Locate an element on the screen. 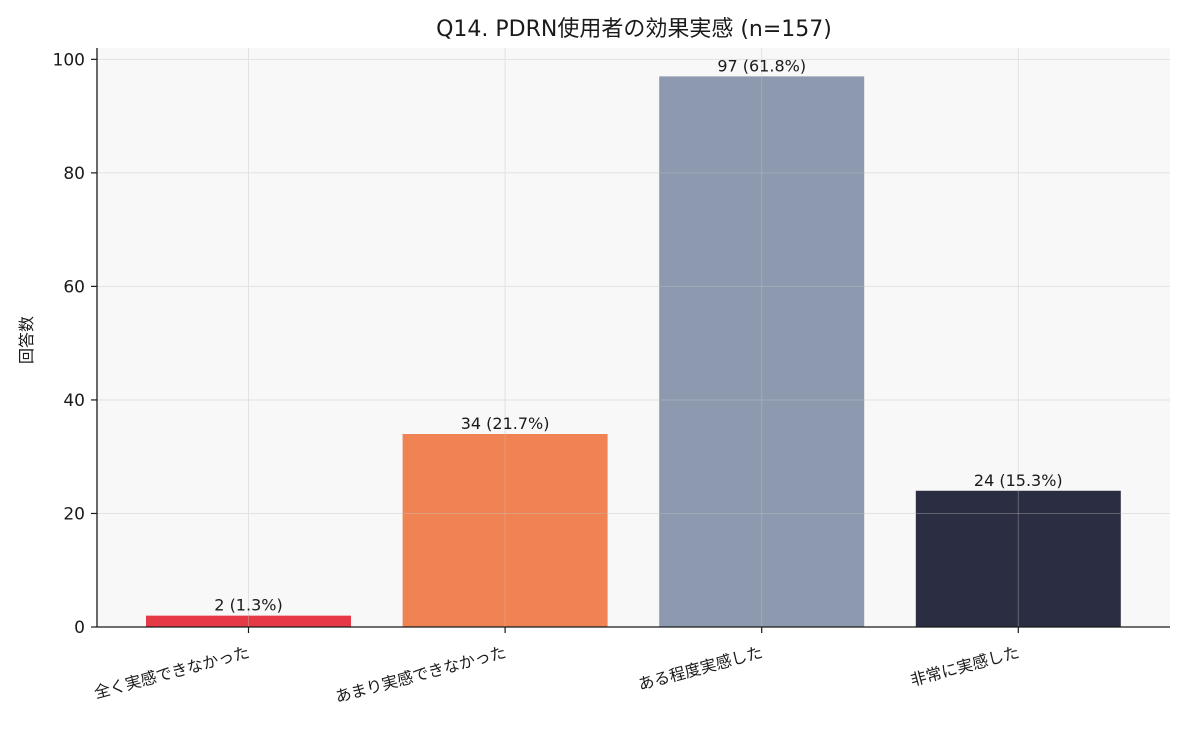 The width and height of the screenshot is (1185, 739). x-tick-label-1: あまり実感できなかった is located at coordinates (420, 675).